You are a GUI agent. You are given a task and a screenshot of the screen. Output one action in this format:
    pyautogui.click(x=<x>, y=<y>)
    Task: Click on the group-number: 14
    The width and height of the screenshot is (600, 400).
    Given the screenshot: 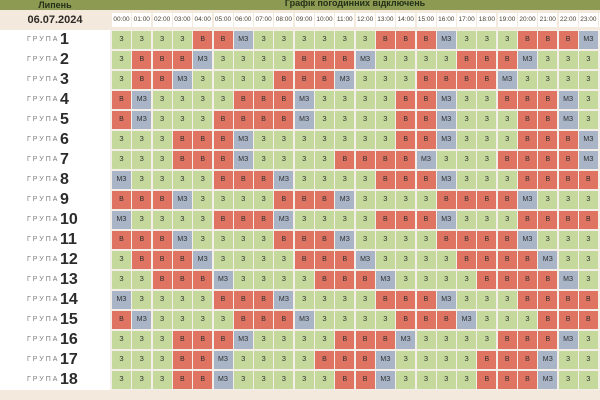 What is the action you would take?
    pyautogui.click(x=69, y=299)
    